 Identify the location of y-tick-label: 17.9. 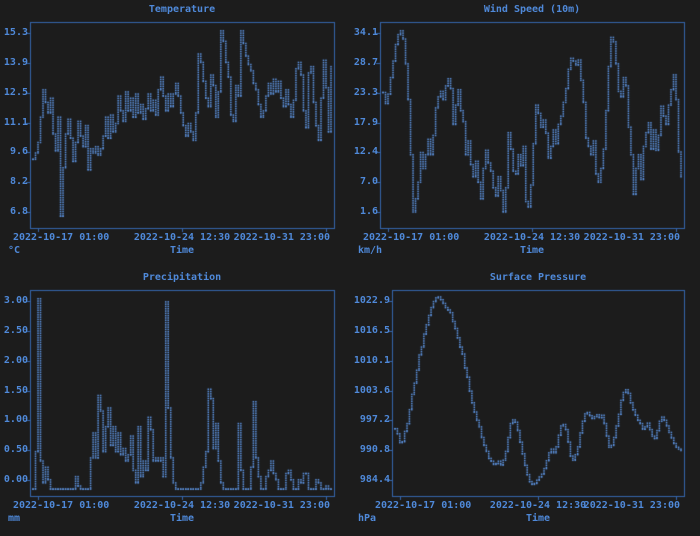
(365, 122).